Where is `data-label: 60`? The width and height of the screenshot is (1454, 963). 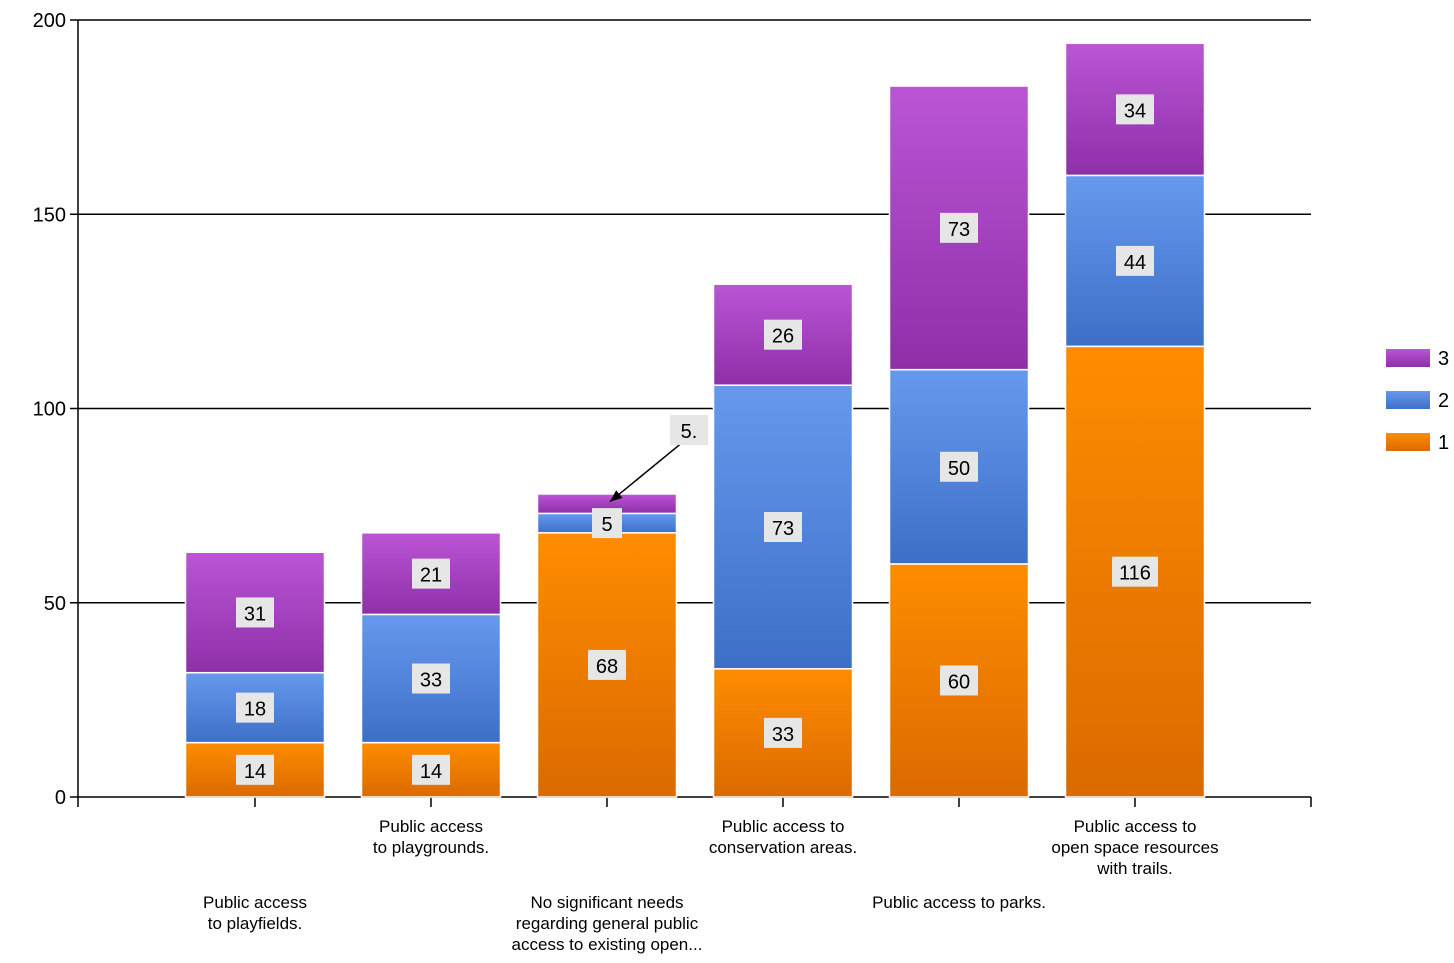 data-label: 60 is located at coordinates (959, 682).